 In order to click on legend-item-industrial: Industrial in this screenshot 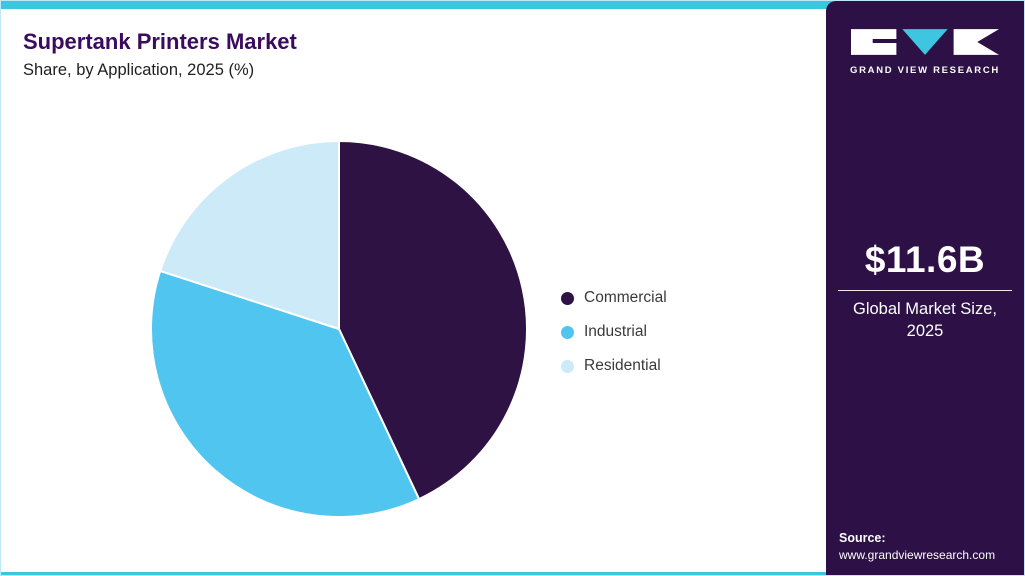, I will do `click(614, 332)`.